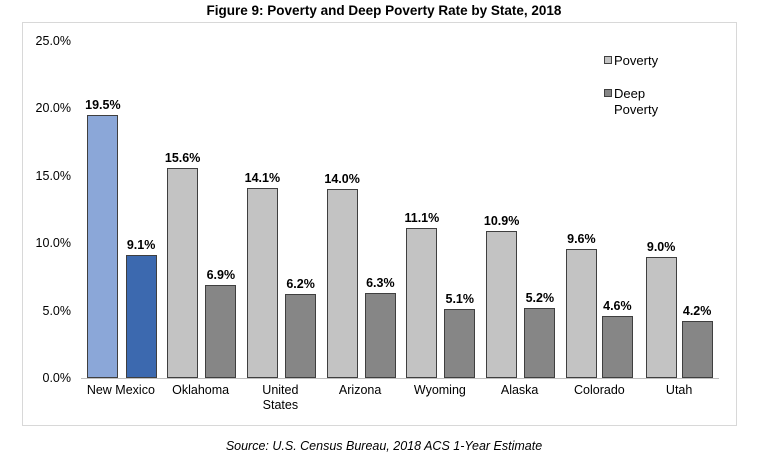 This screenshot has height=463, width=768. I want to click on x-axis-label-utah: Utah, so click(679, 390).